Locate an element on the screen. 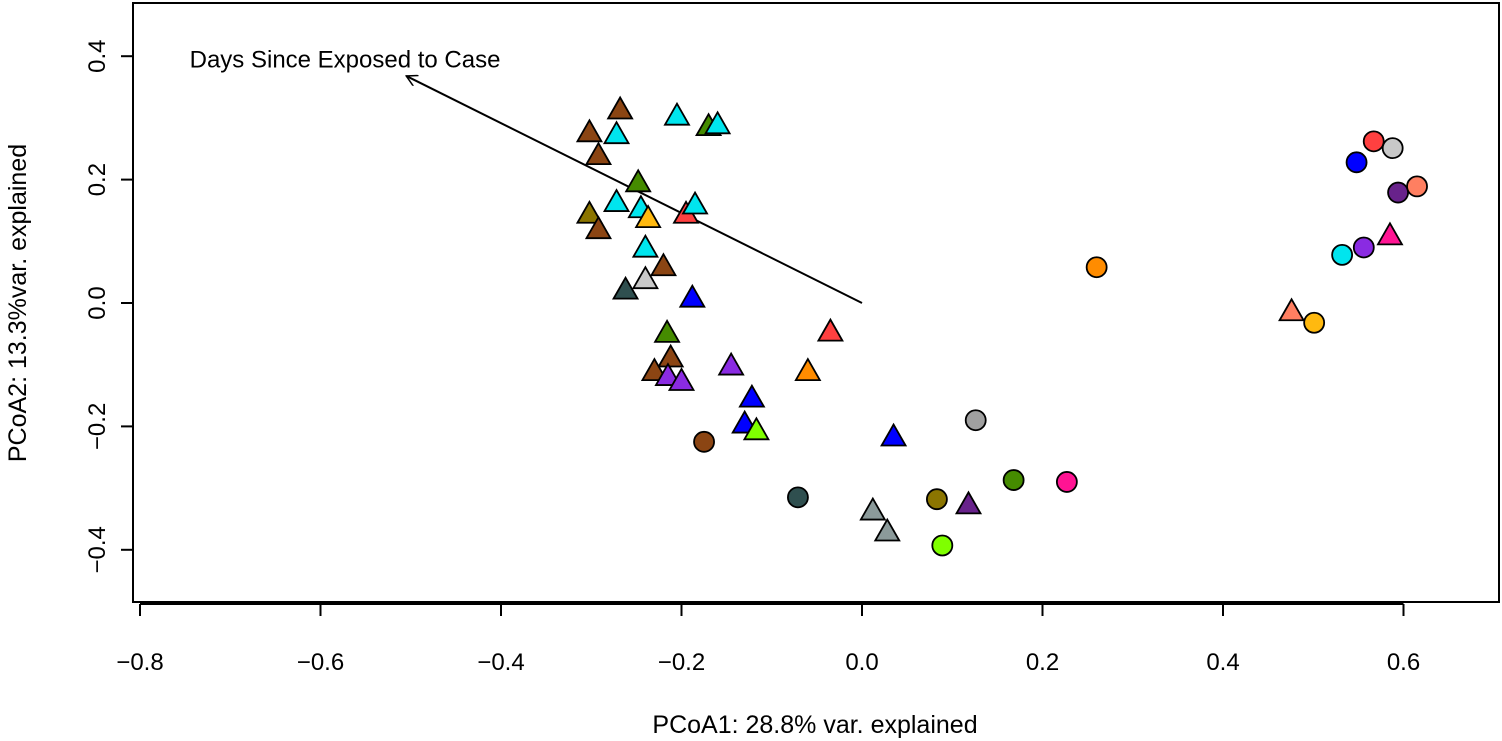 This screenshot has height=741, width=1502. x-tick-label: 0.6 is located at coordinates (1403, 662).